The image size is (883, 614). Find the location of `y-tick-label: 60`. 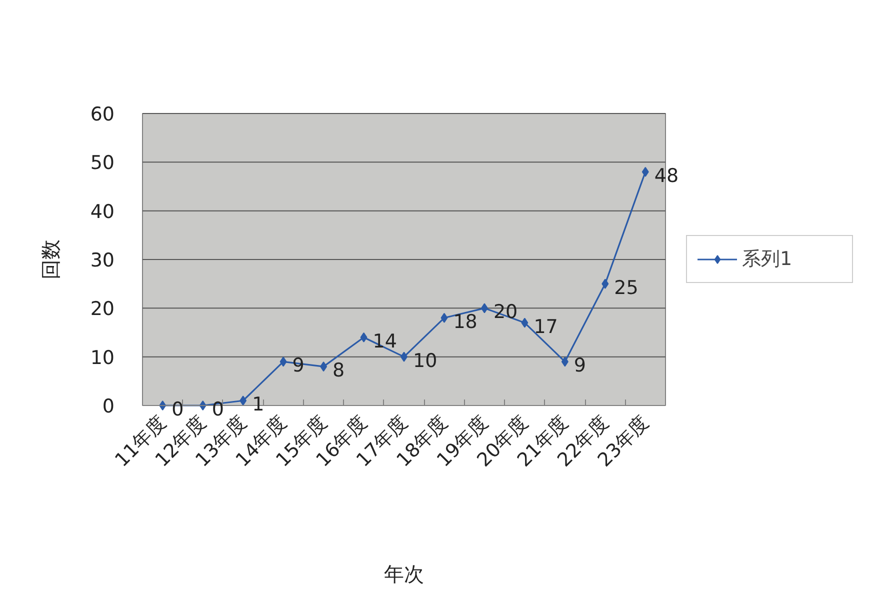

y-tick-label: 60 is located at coordinates (102, 115).